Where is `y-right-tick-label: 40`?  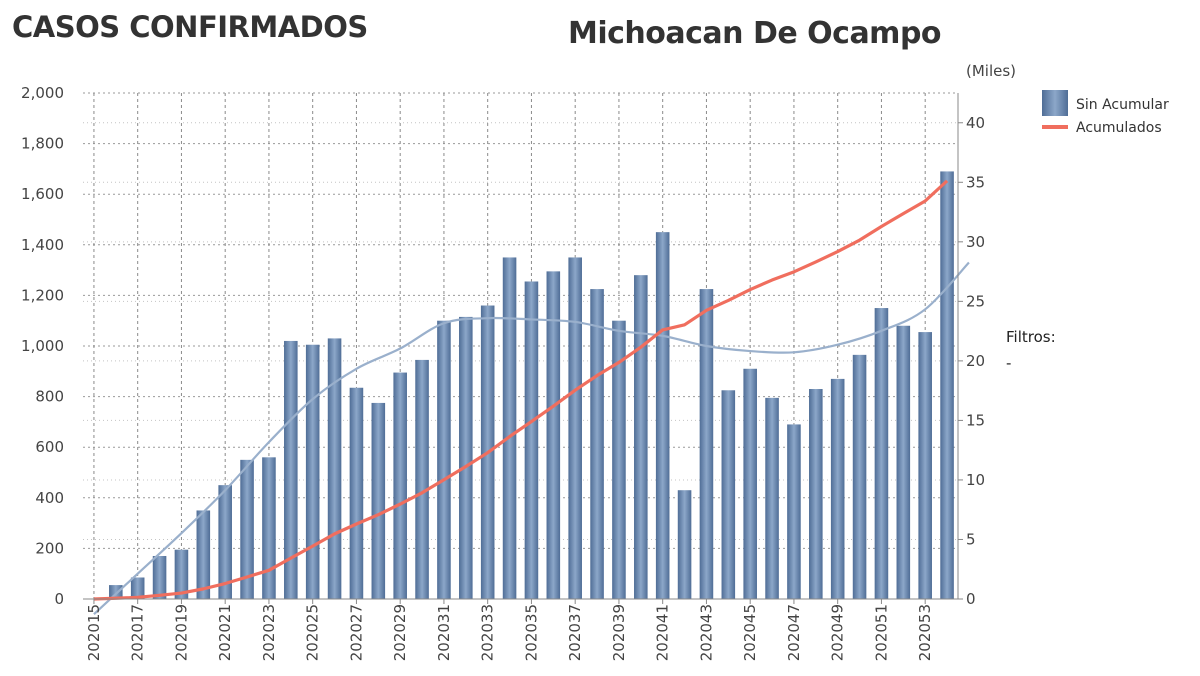
y-right-tick-label: 40 is located at coordinates (975, 123).